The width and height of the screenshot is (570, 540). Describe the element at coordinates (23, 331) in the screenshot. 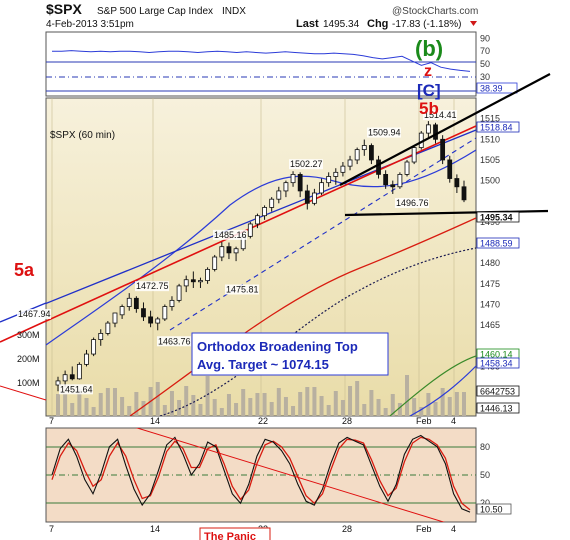

I see `trend-red-extension` at that location.